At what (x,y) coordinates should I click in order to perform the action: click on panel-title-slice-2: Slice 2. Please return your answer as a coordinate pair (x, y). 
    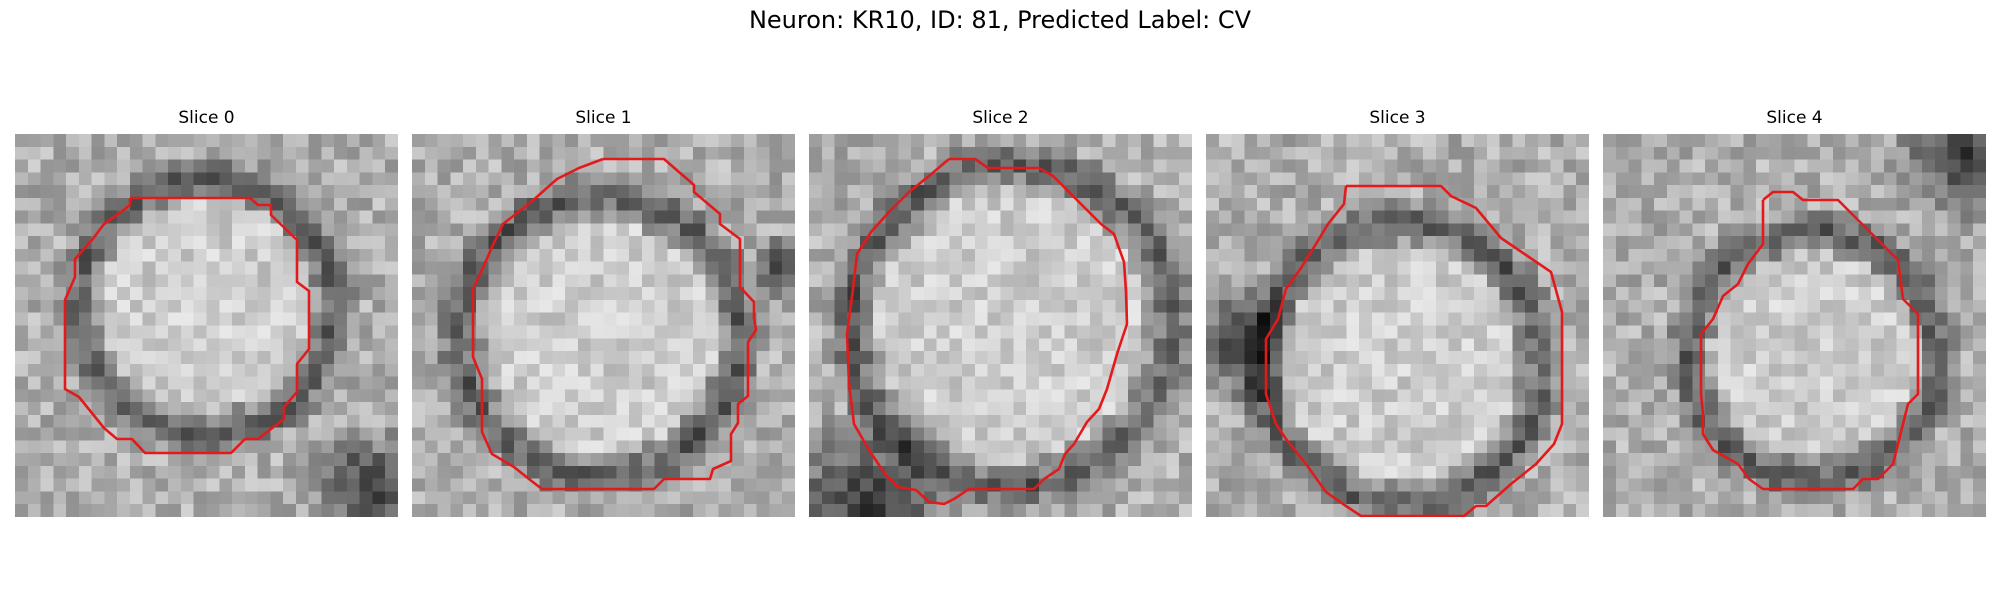
    Looking at the image, I should click on (1000, 118).